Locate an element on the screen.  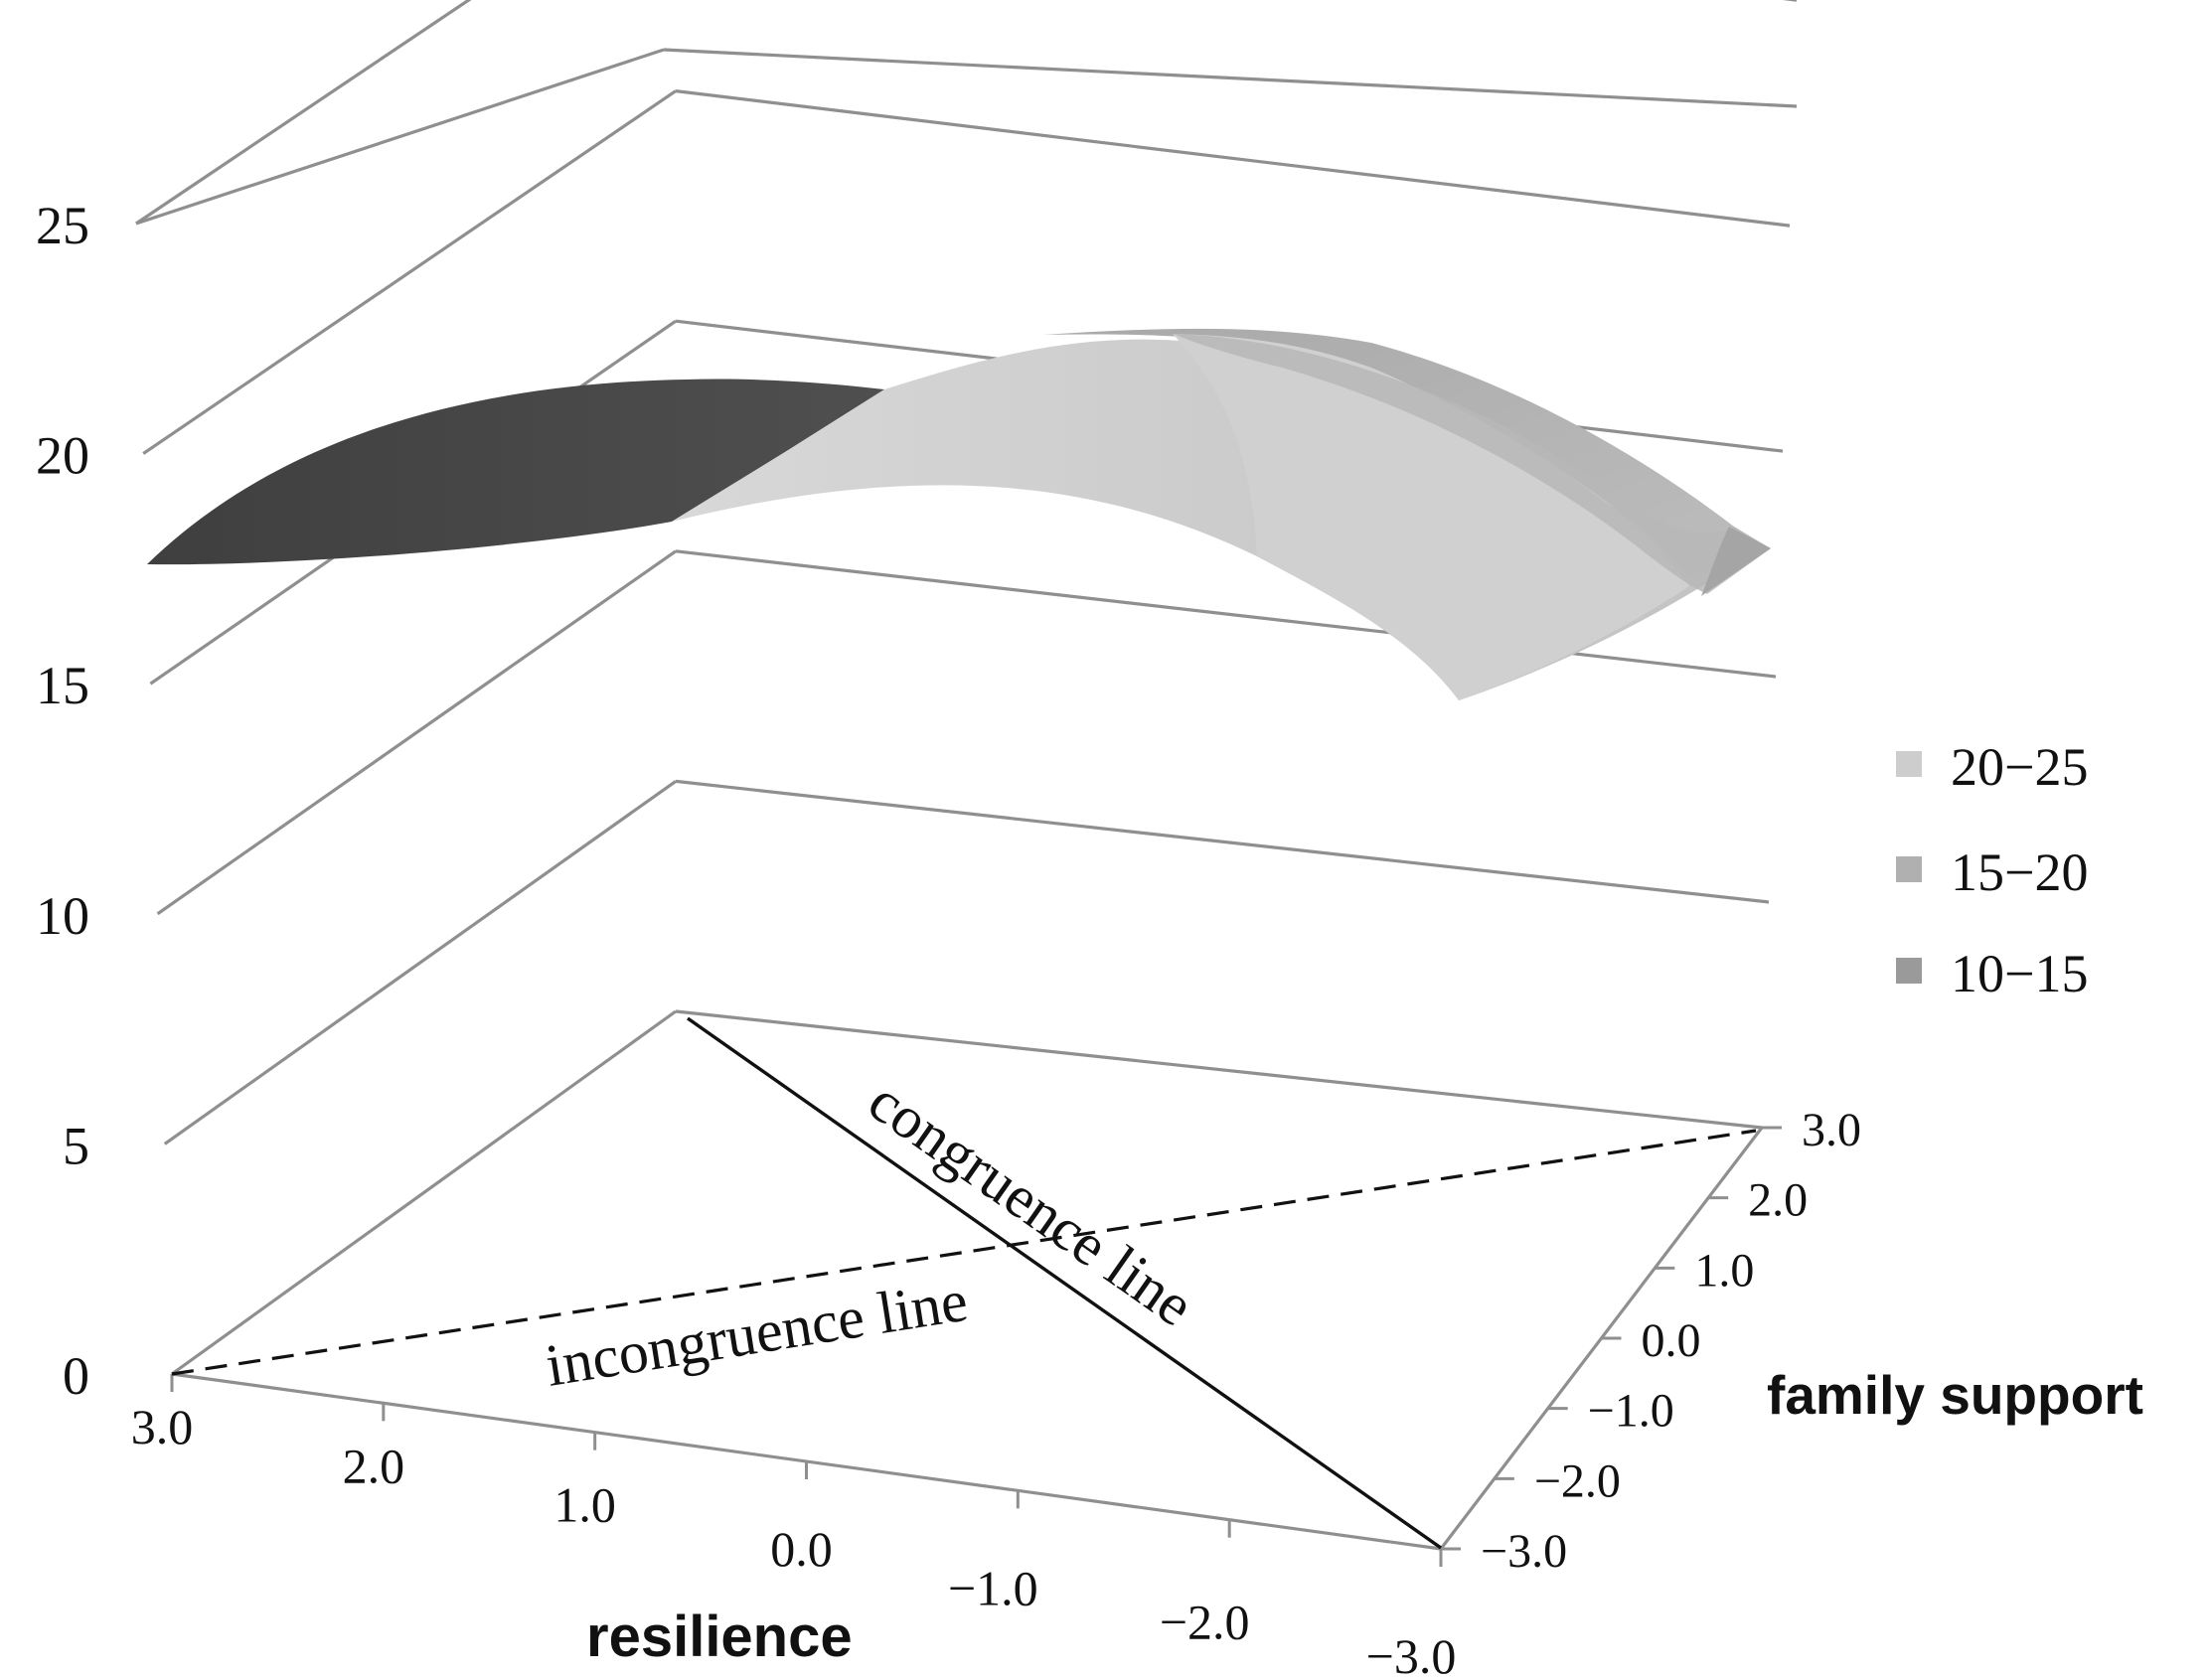
x-axis-ticks is located at coordinates (806, 1470).